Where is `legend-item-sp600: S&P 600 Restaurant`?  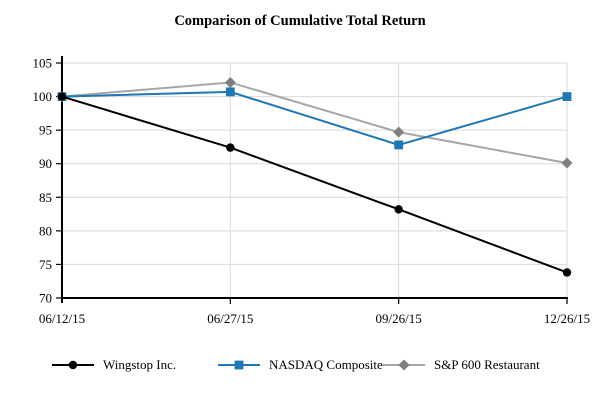
legend-item-sp600: S&P 600 Restaurant is located at coordinates (461, 365).